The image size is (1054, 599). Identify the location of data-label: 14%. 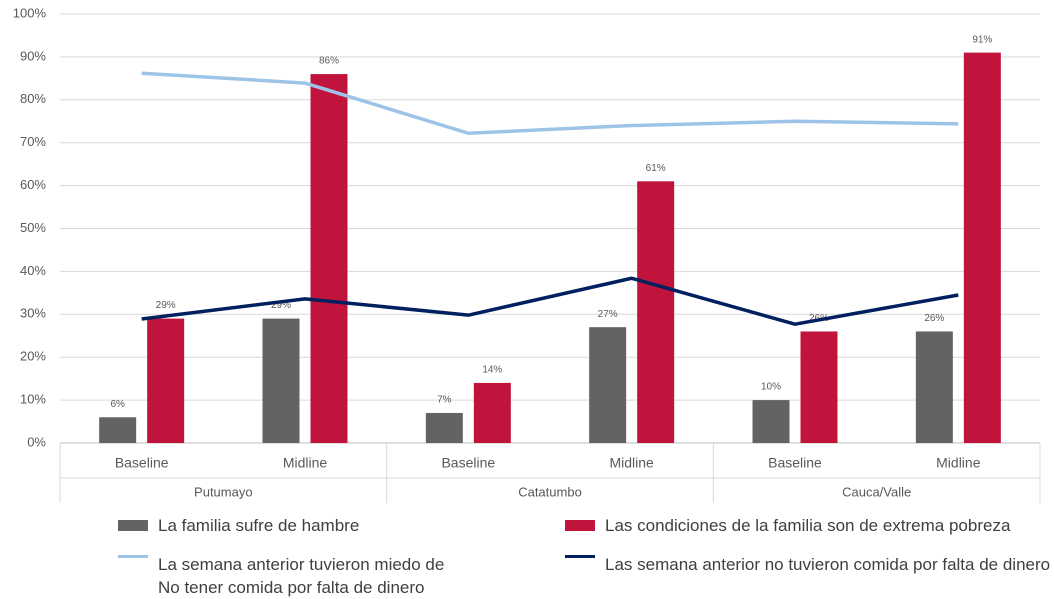
(492, 370).